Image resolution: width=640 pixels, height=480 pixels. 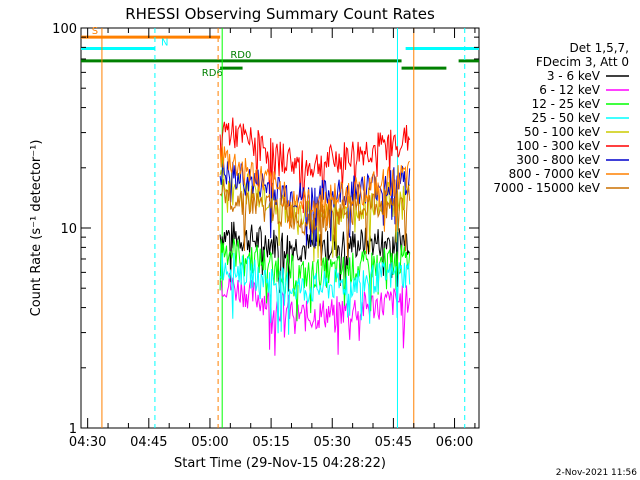 I want to click on legend-label: 50 - 100 keV, so click(x=562, y=132).